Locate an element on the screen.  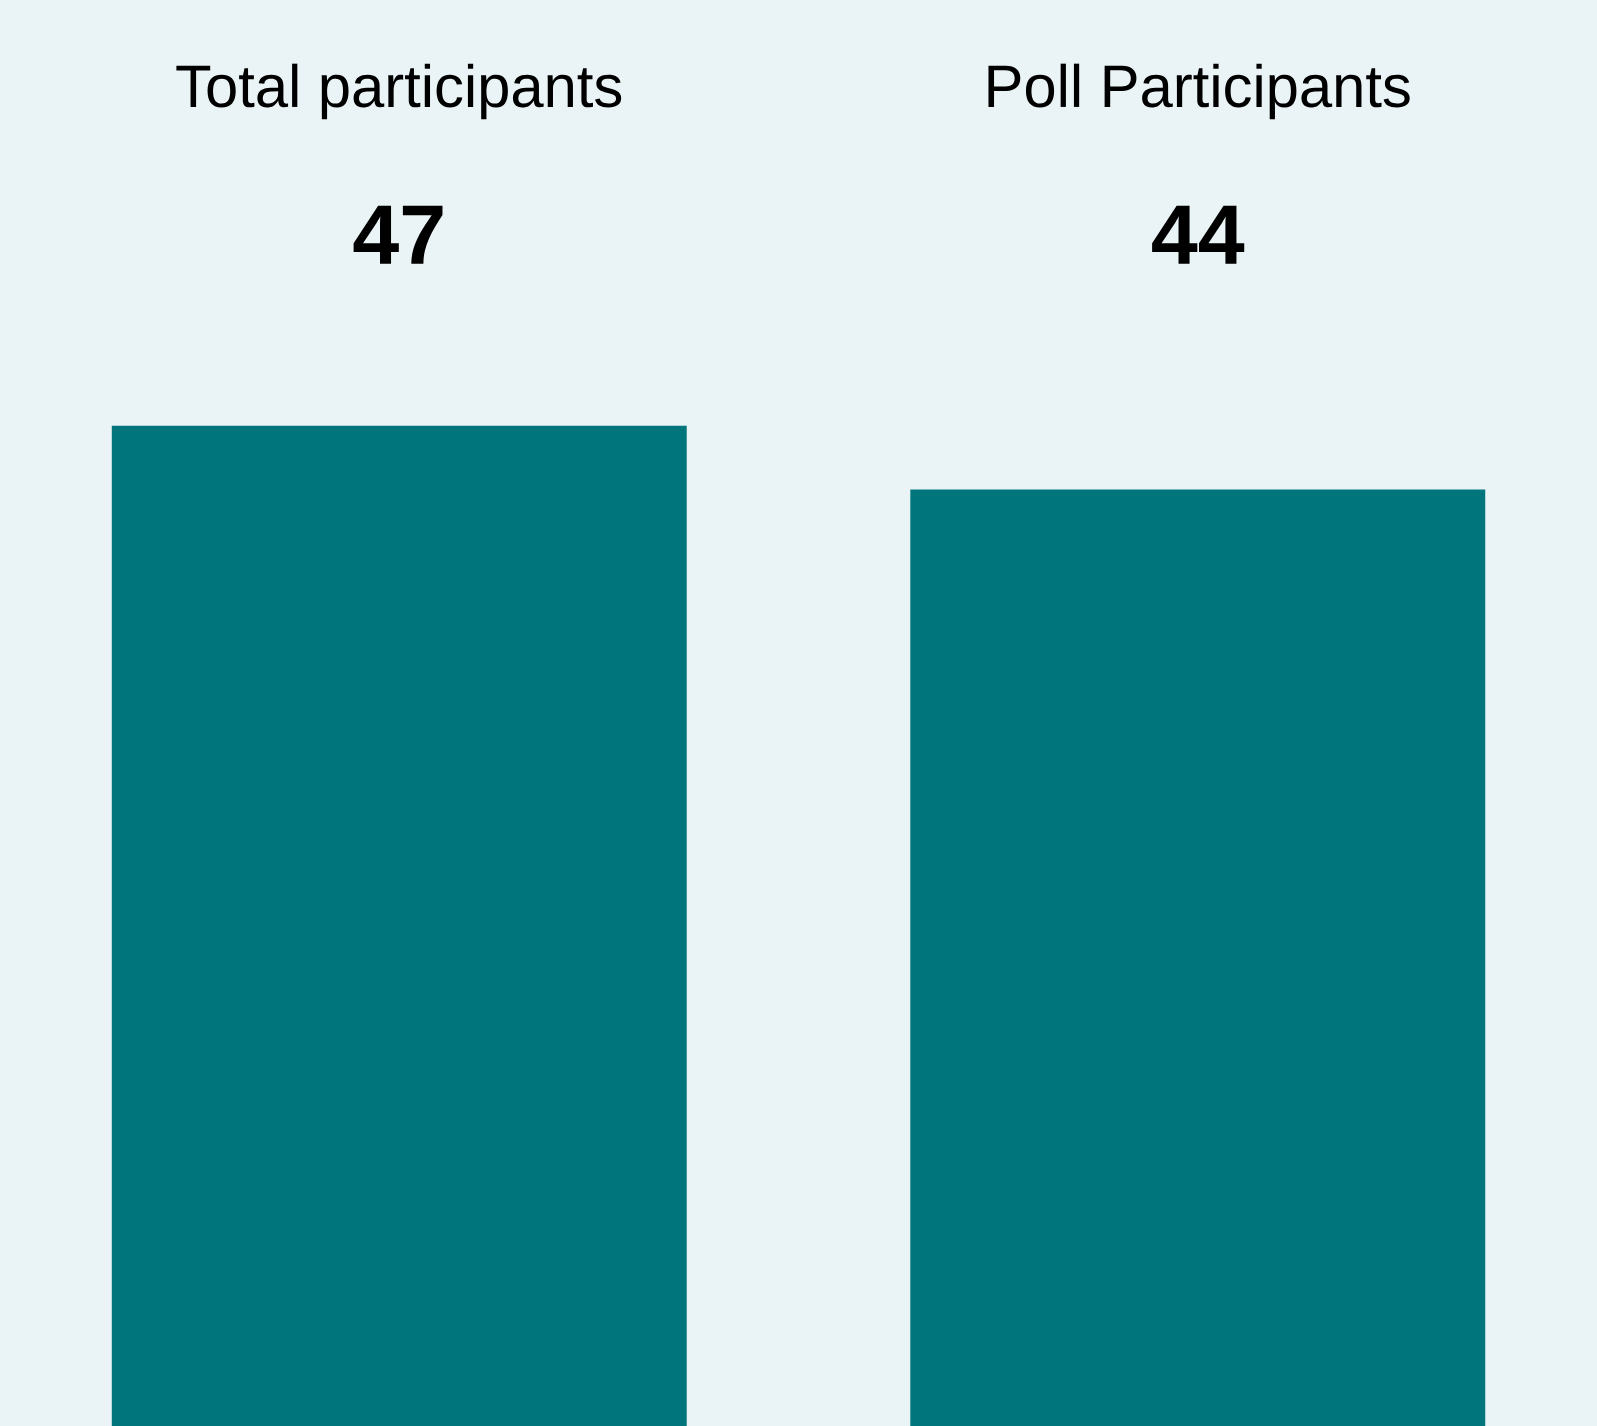
data-label: 44 is located at coordinates (1198, 234).